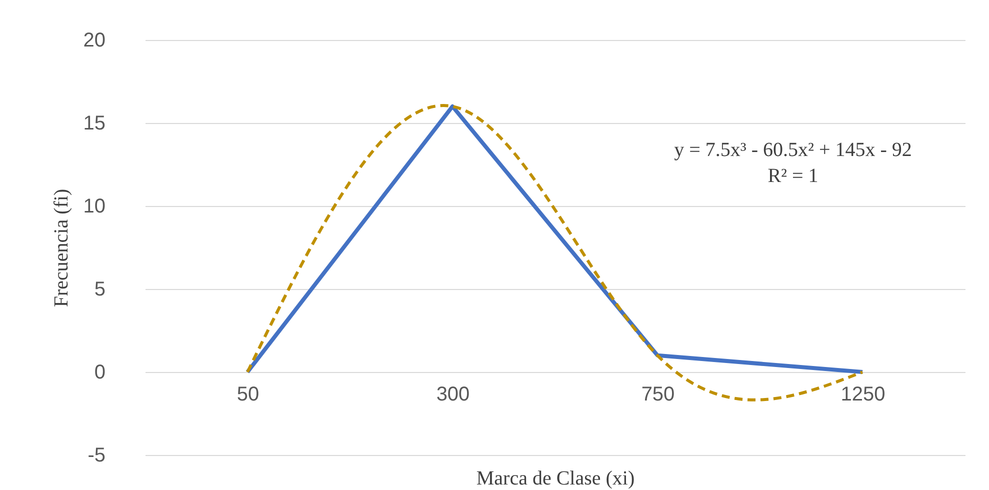 The height and width of the screenshot is (490, 989). I want to click on x-tick-label: 1250, so click(863, 395).